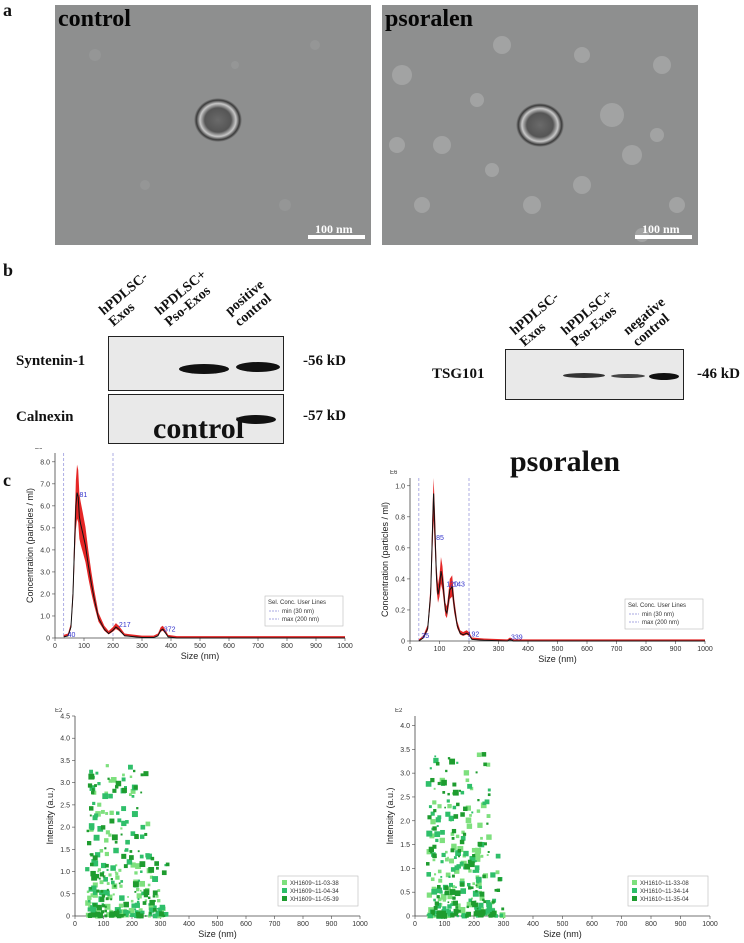 This screenshot has height=943, width=744. What do you see at coordinates (170, 629) in the screenshot?
I see `peak-label: 372` at bounding box center [170, 629].